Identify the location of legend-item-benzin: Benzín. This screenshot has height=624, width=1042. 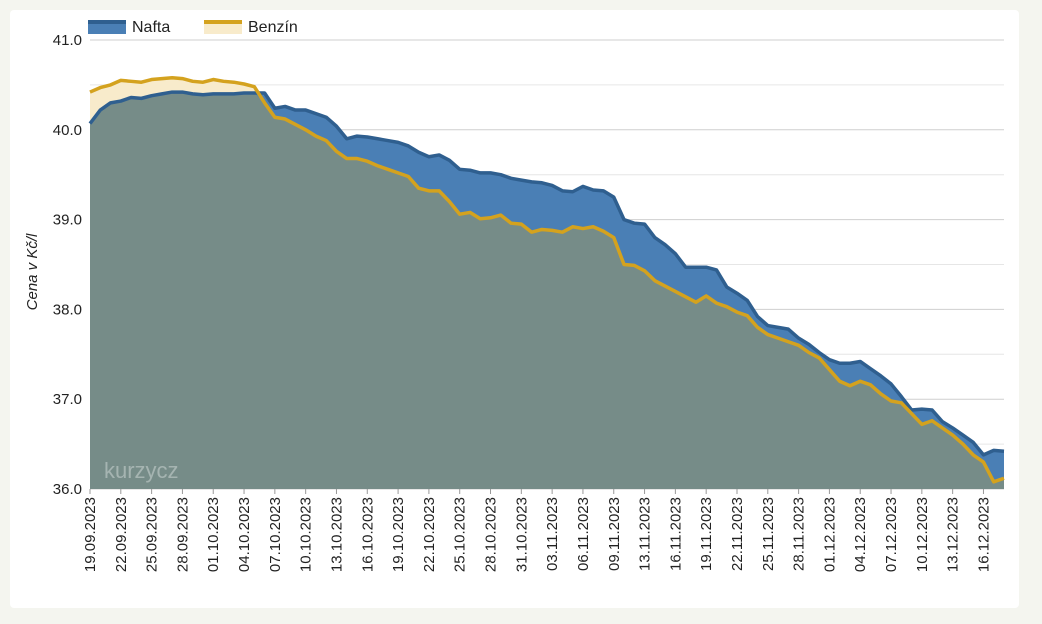
(251, 27).